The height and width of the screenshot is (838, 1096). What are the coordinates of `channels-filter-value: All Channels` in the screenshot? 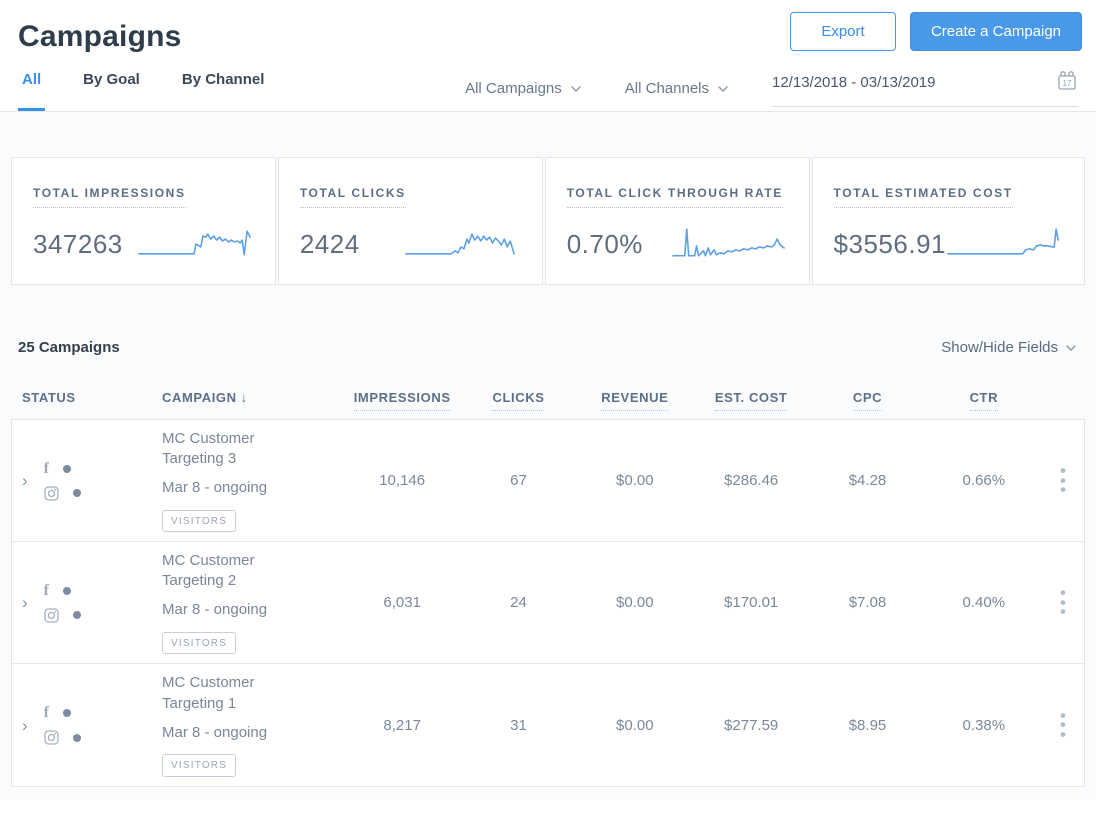 It's located at (666, 88).